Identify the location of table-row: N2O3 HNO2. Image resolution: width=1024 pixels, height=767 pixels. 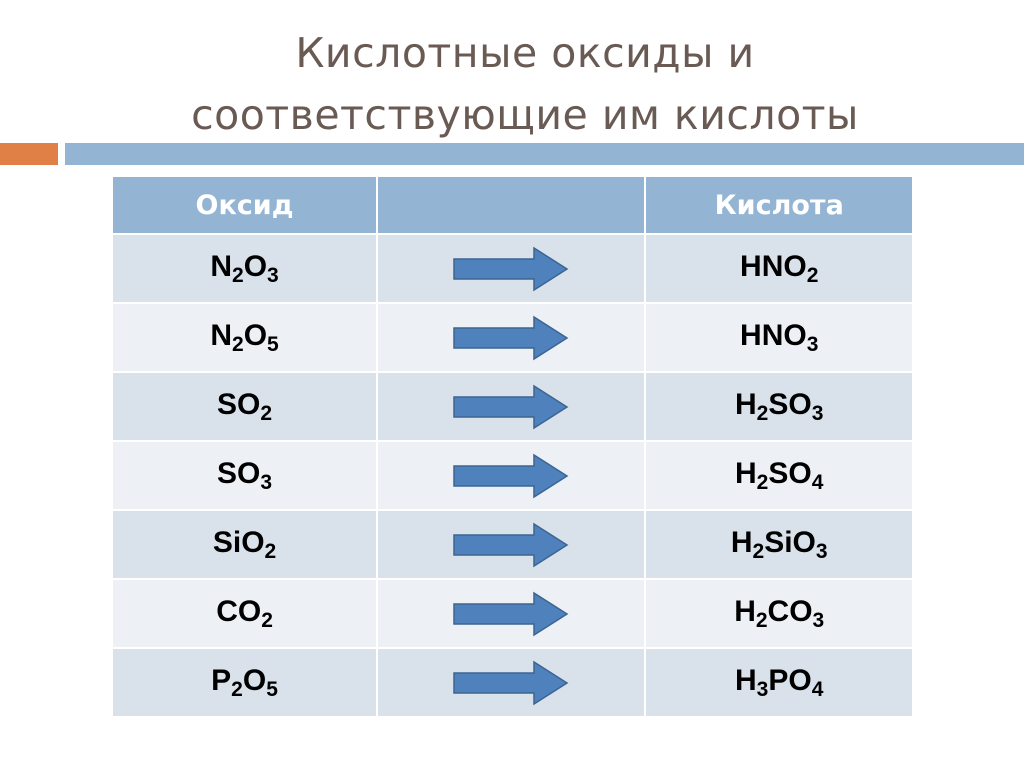
(512, 268).